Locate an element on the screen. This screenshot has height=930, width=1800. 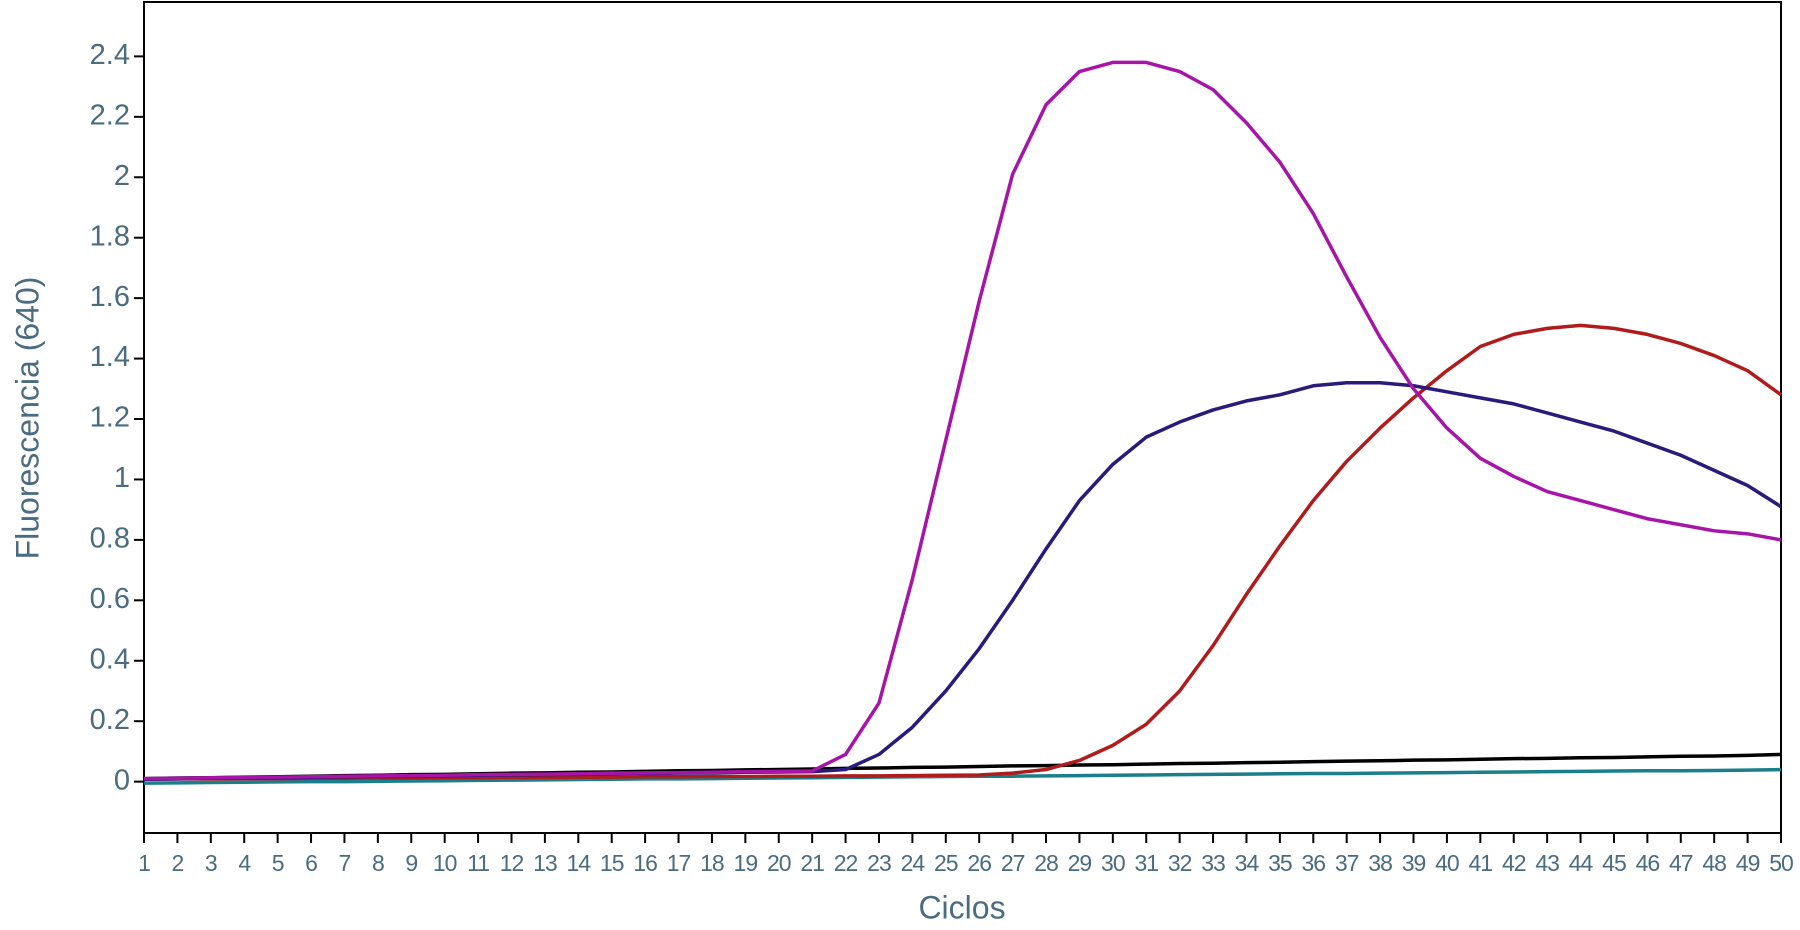
x-tick-label: 47 is located at coordinates (1681, 863).